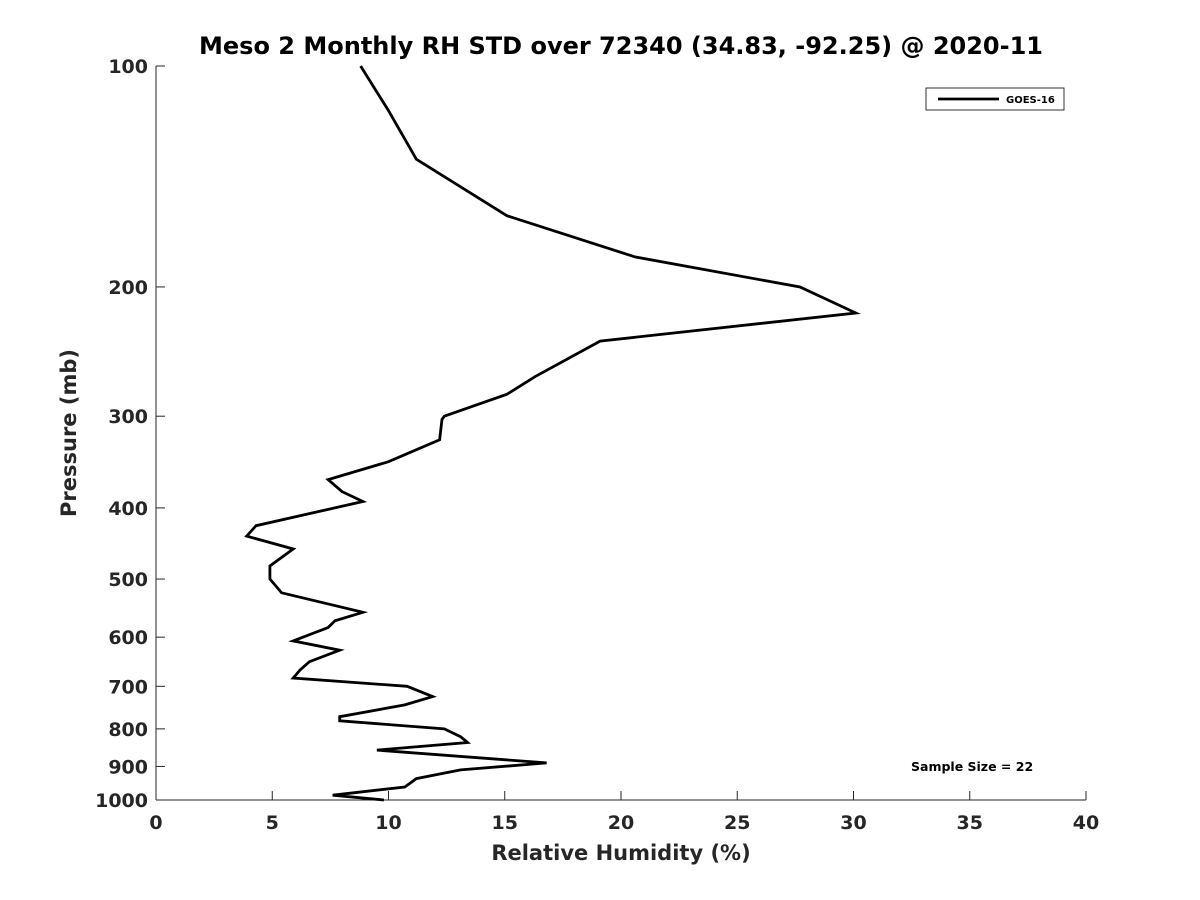  What do you see at coordinates (272, 823) in the screenshot?
I see `x-tick-label: 5` at bounding box center [272, 823].